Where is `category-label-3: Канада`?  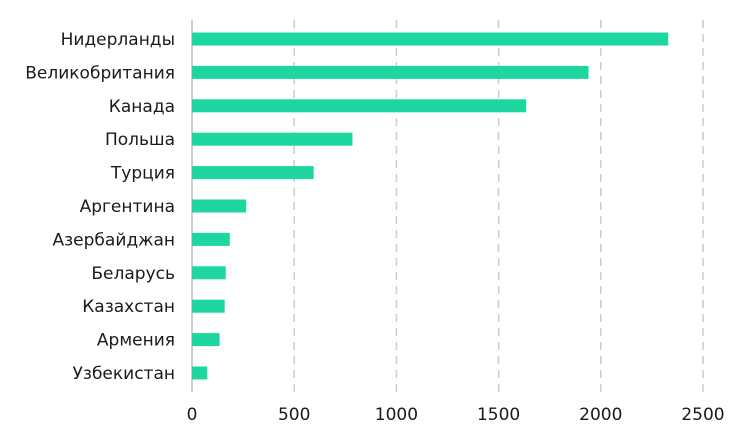 category-label-3: Канада is located at coordinates (142, 107).